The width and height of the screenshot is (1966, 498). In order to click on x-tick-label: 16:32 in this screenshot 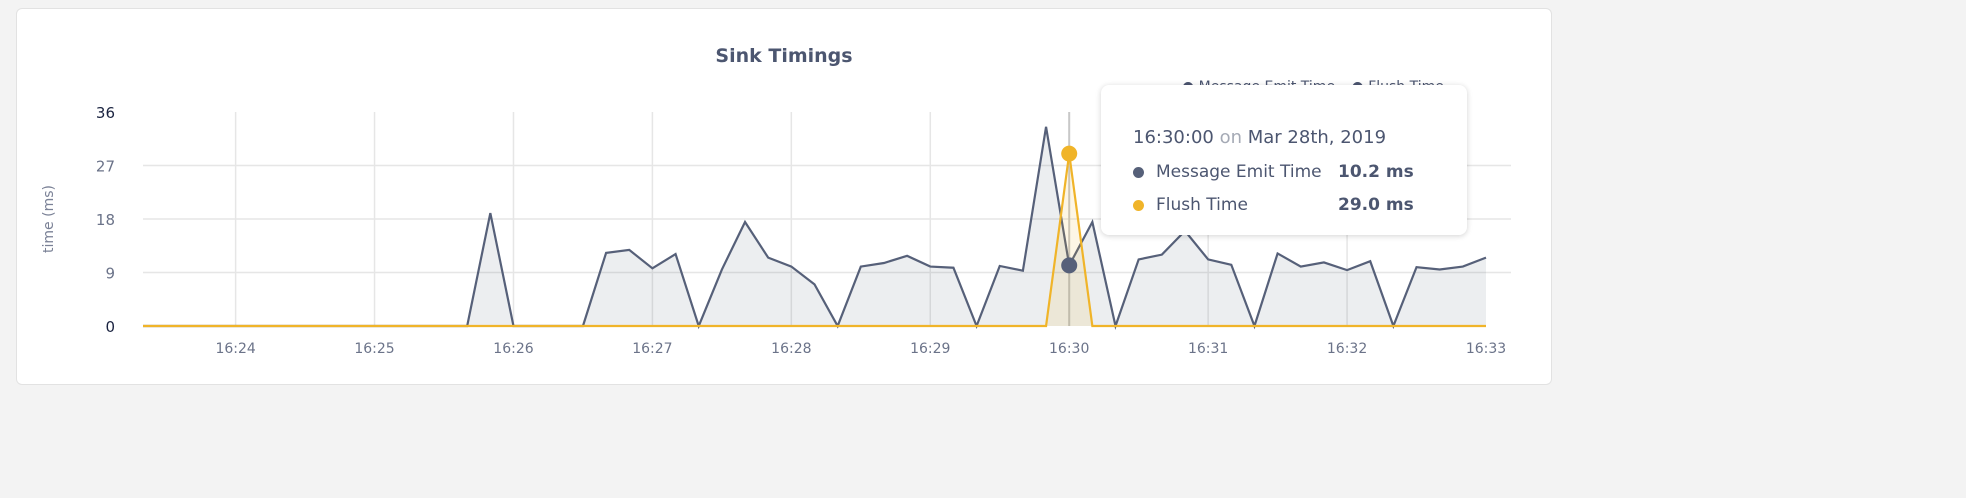, I will do `click(1347, 349)`.